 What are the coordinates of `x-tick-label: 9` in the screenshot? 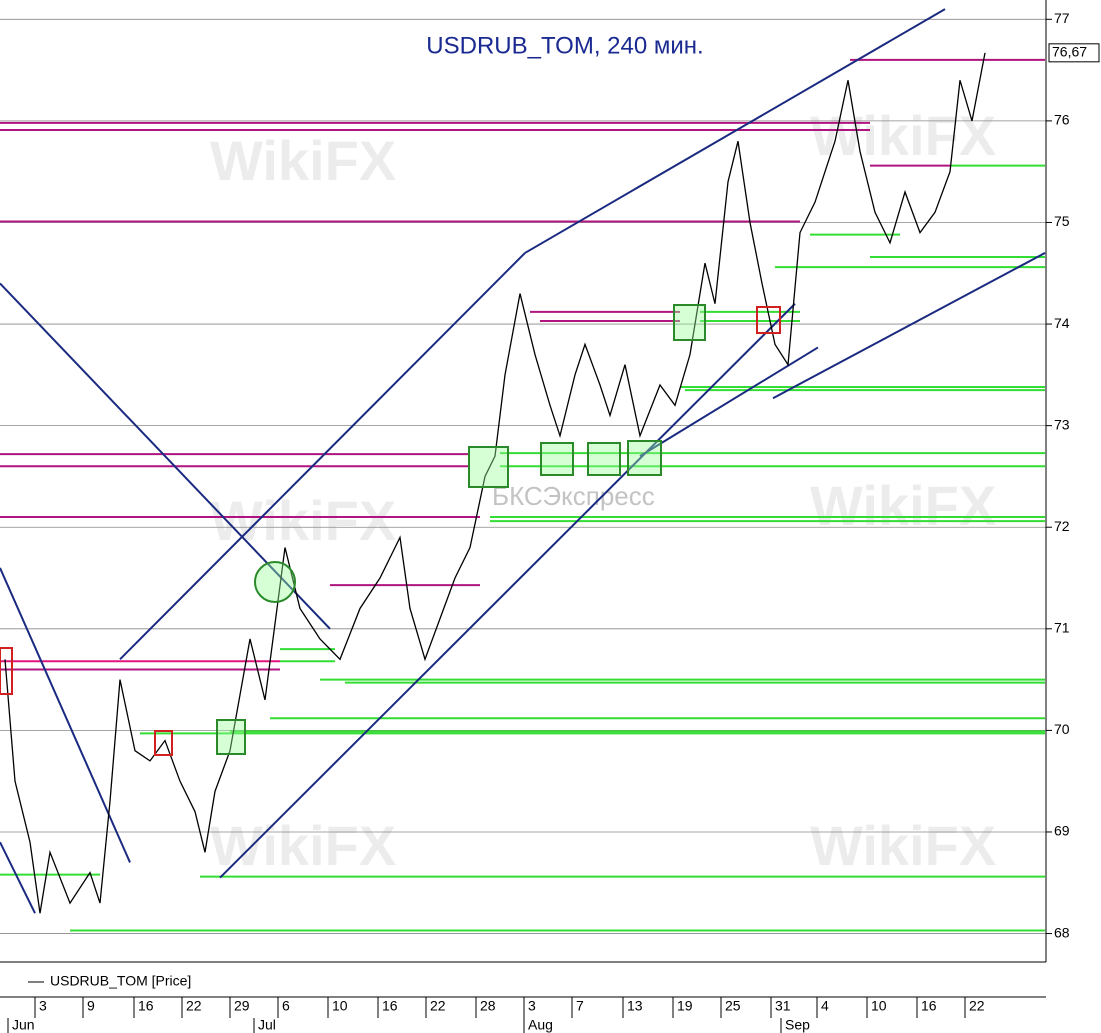 It's located at (91, 1006).